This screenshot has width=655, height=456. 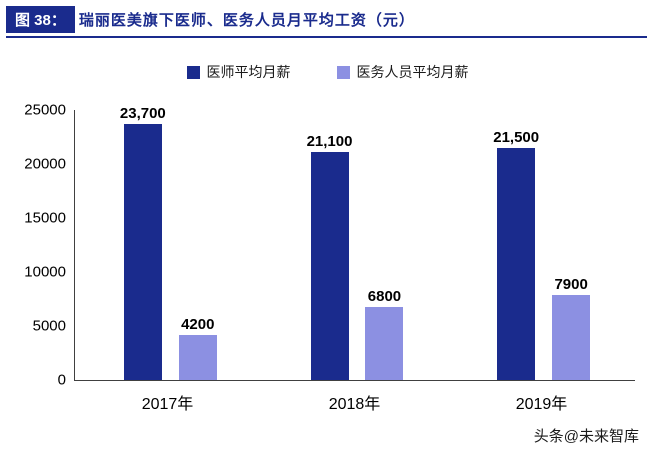 I want to click on figure-header: 图 38： 瑞丽医美旗下医师、医务人员月平均工资（元）, so click(x=326, y=22).